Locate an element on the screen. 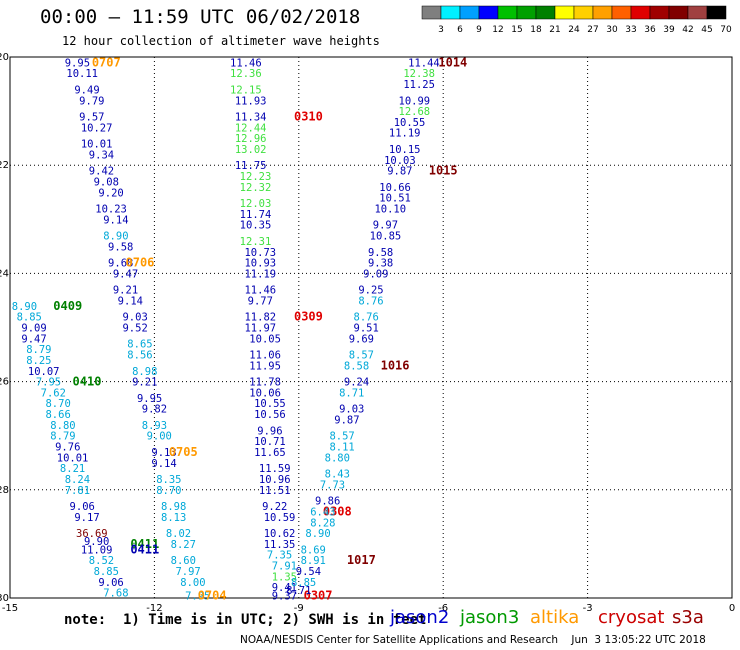  chart-title: 00:00 – 11:59 UTC 06/02/2018 is located at coordinates (200, 17).